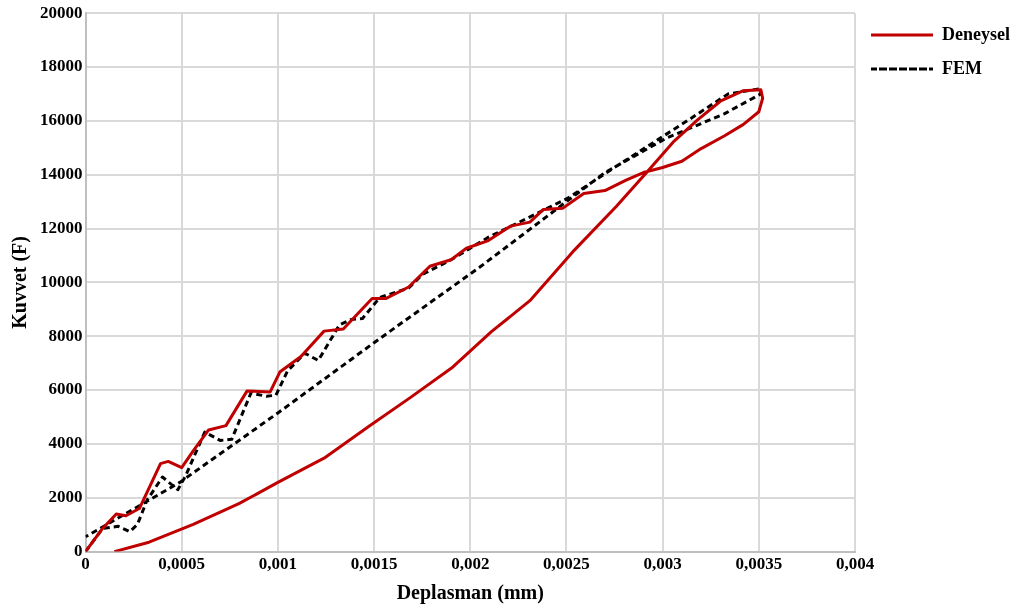  Describe the element at coordinates (470, 564) in the screenshot. I see `x-tick-label: 0,002` at that location.